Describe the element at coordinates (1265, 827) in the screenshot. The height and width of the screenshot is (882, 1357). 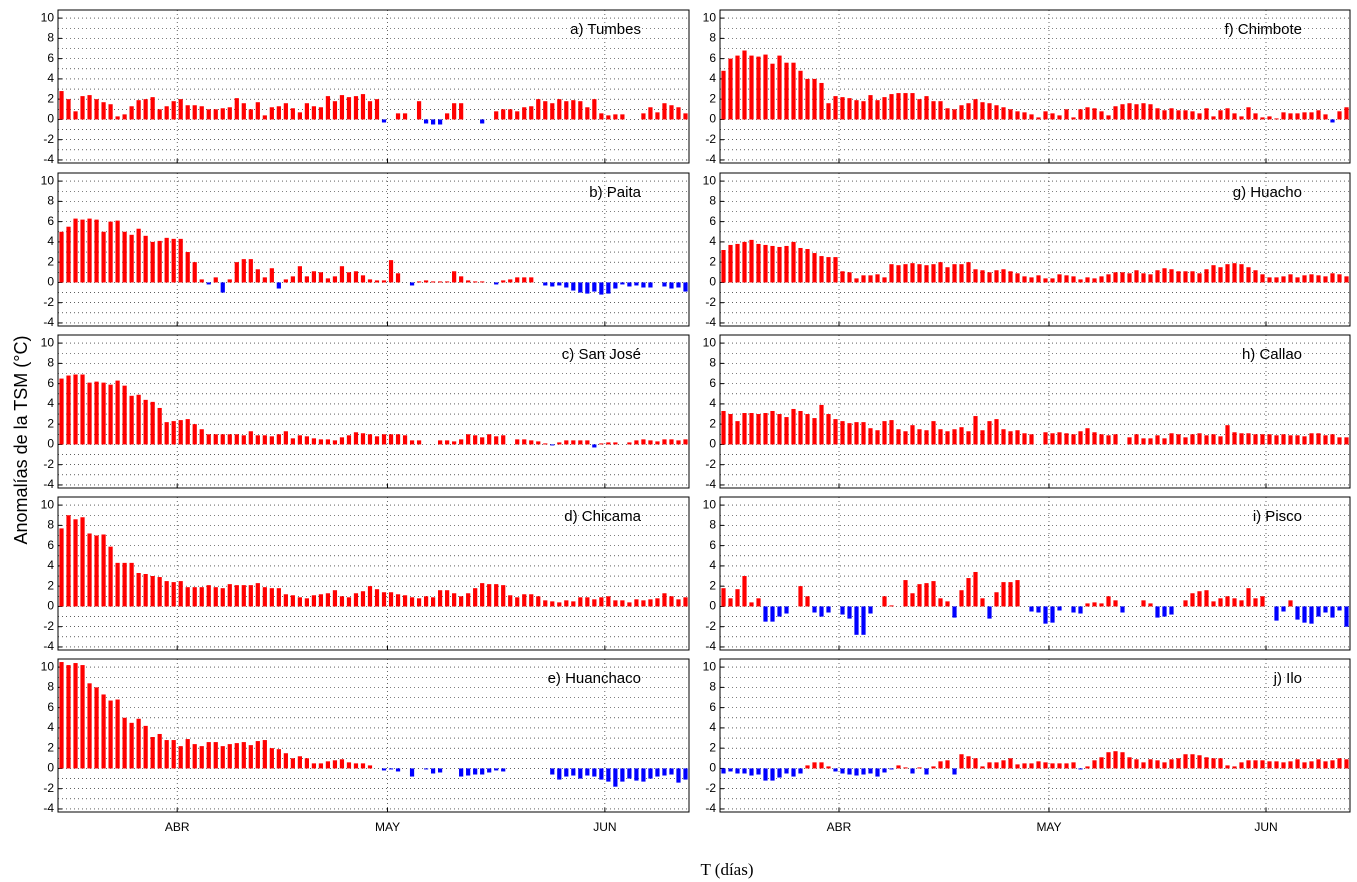
I see `x-tick-label: JUN` at that location.